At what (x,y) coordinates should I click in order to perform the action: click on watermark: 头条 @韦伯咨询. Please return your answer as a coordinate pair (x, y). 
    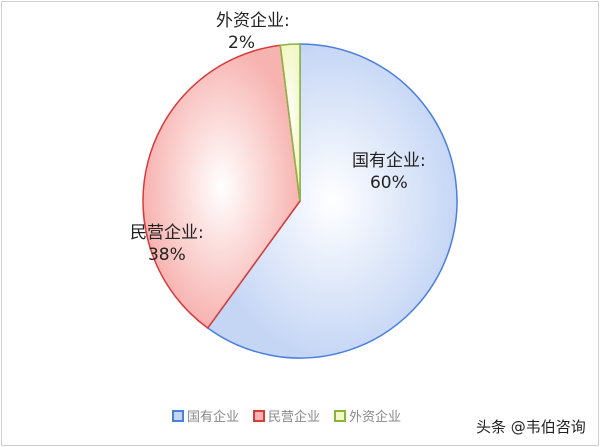
    Looking at the image, I should click on (531, 427).